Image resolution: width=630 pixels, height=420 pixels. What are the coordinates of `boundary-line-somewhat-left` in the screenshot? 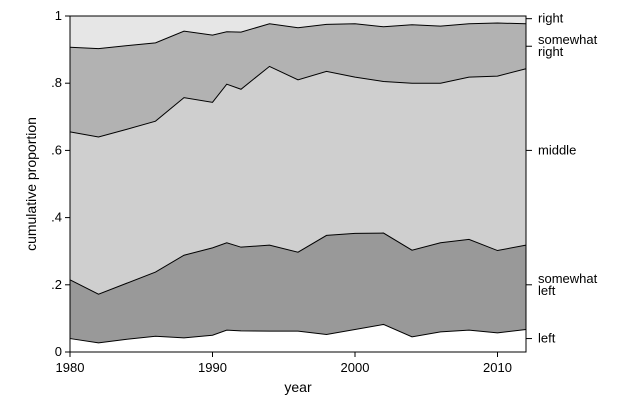 It's located at (298, 263).